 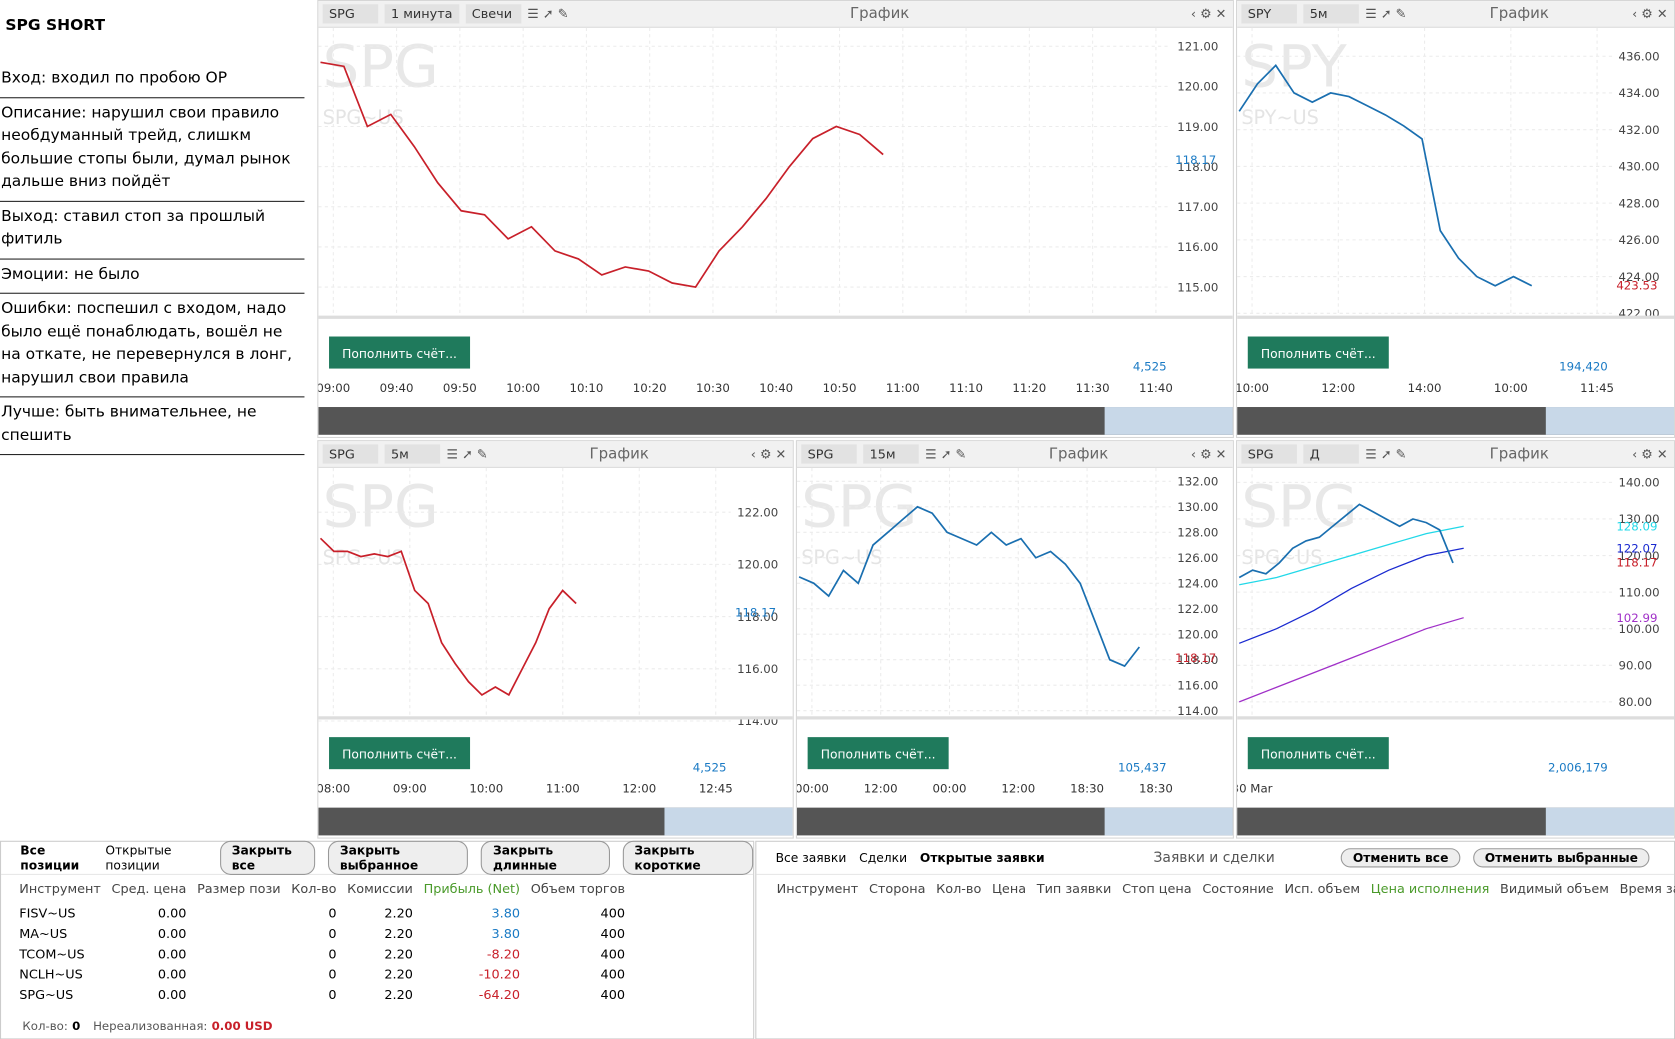 What do you see at coordinates (472, 889) in the screenshot?
I see `column-header: Прибыль (Net)` at bounding box center [472, 889].